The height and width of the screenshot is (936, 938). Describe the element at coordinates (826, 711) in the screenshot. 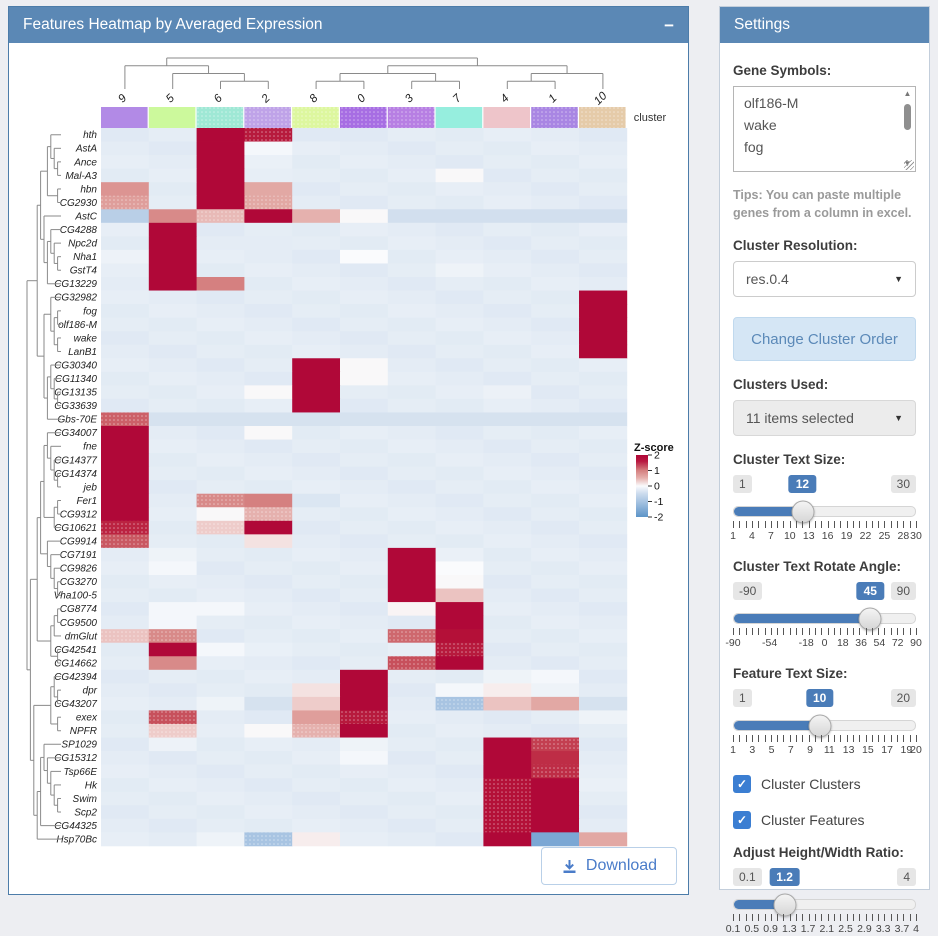

I see `feature-text-size-slider: Feature Text Size: 1 10 20 1 3 5 7 9 11 13 15 17 19 20` at that location.